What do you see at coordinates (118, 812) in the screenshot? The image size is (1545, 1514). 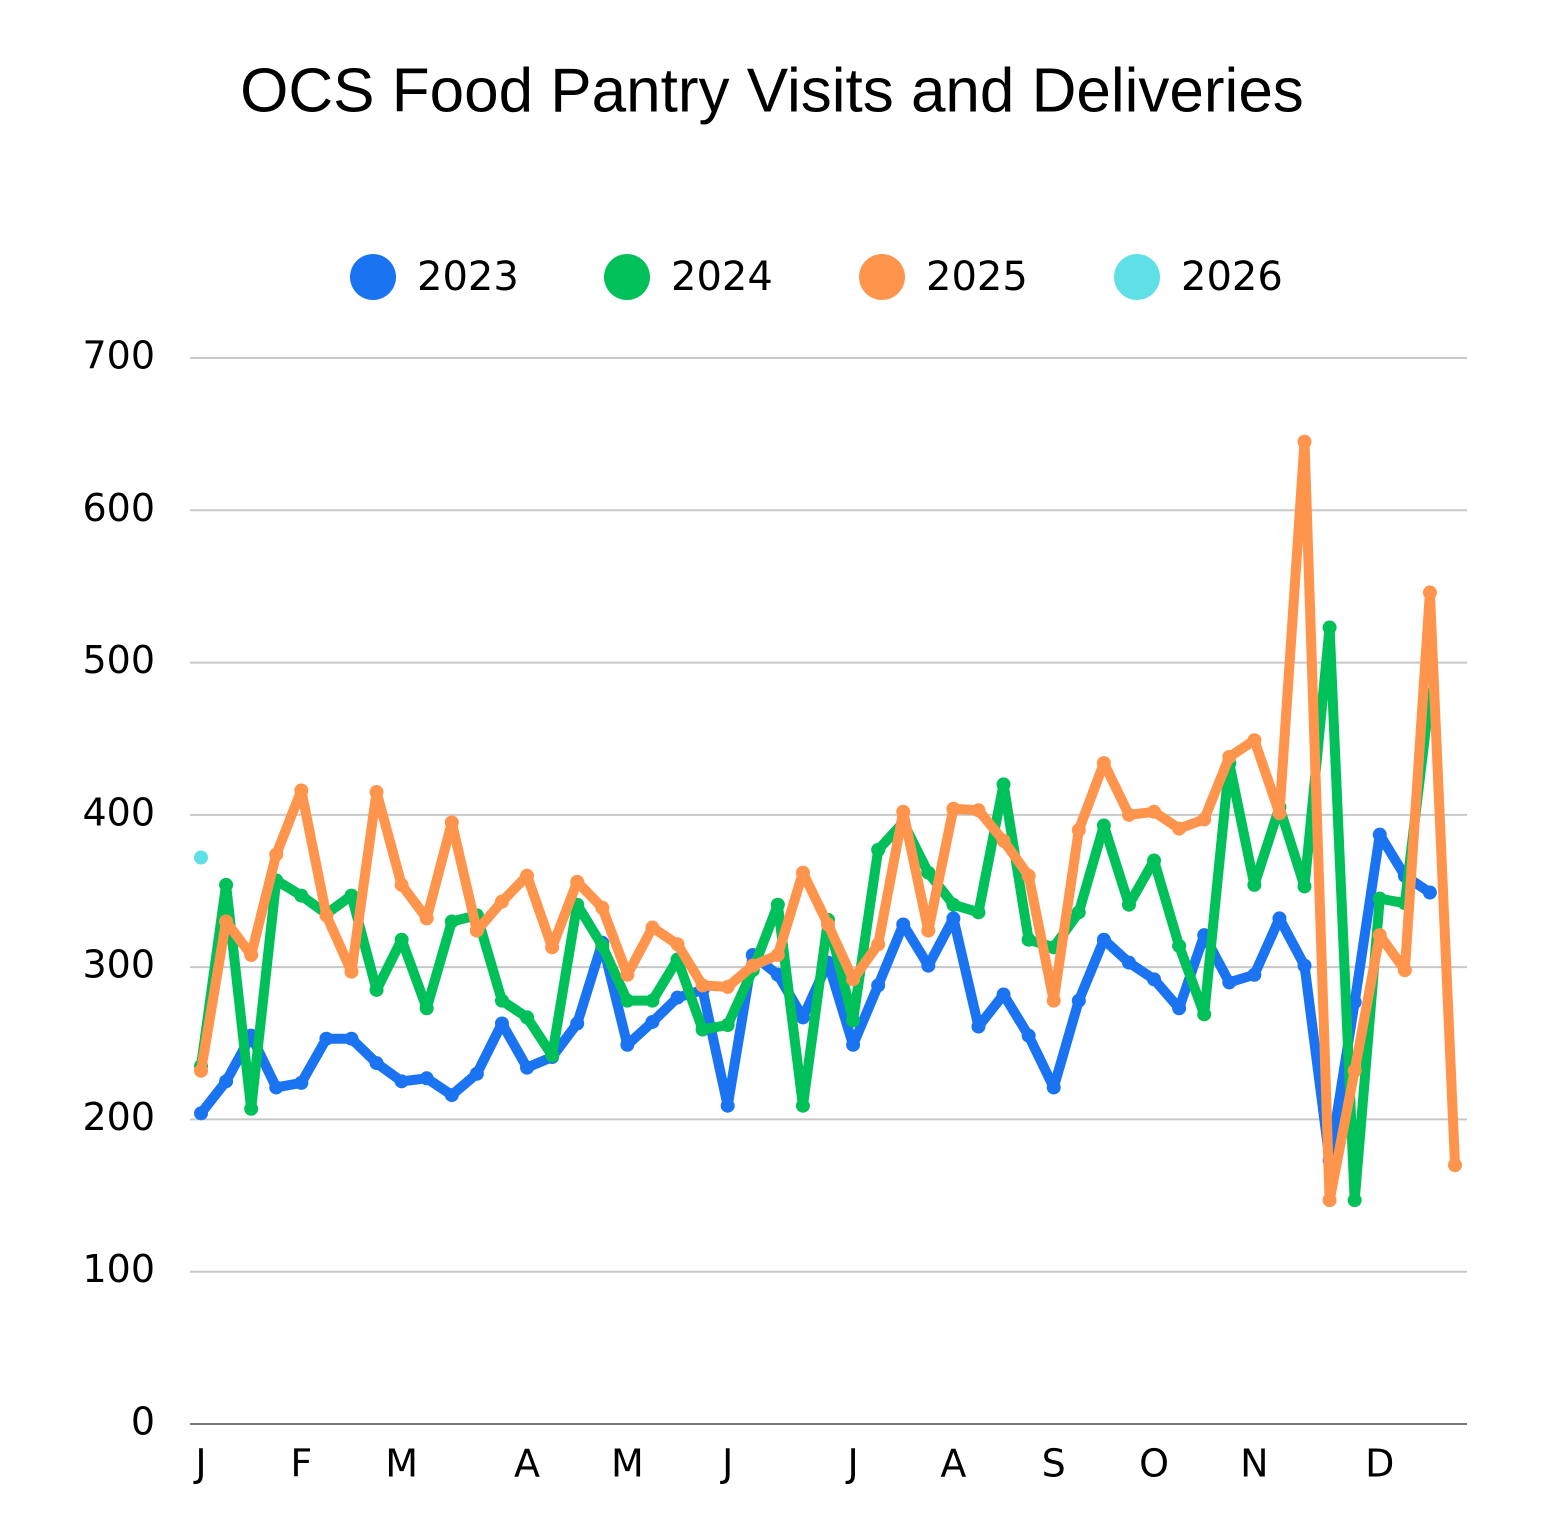 I see `y-tick-label: 400` at bounding box center [118, 812].